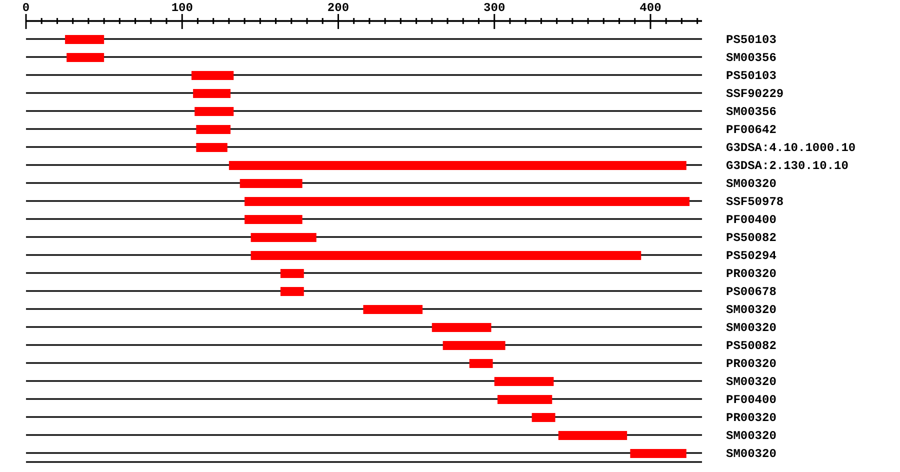  I want to click on y-tick-label: PF00642, so click(751, 130).